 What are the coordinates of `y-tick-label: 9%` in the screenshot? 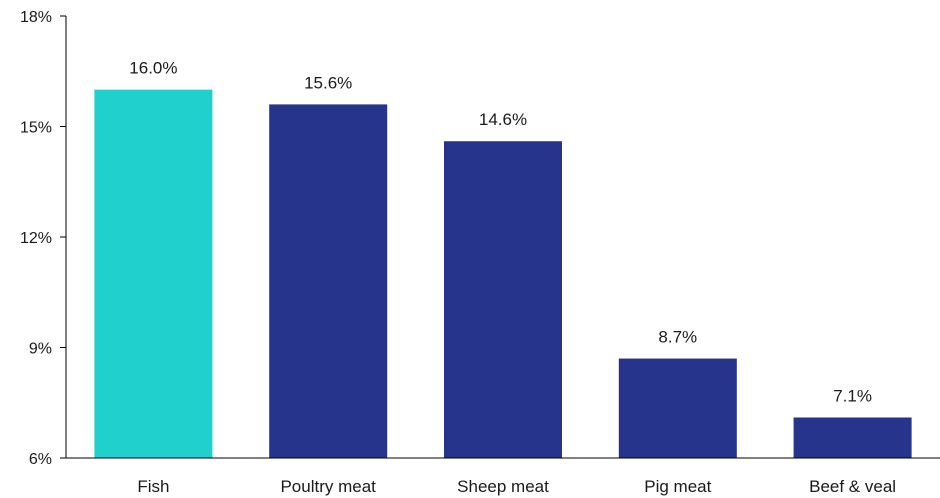 It's located at (40, 349).